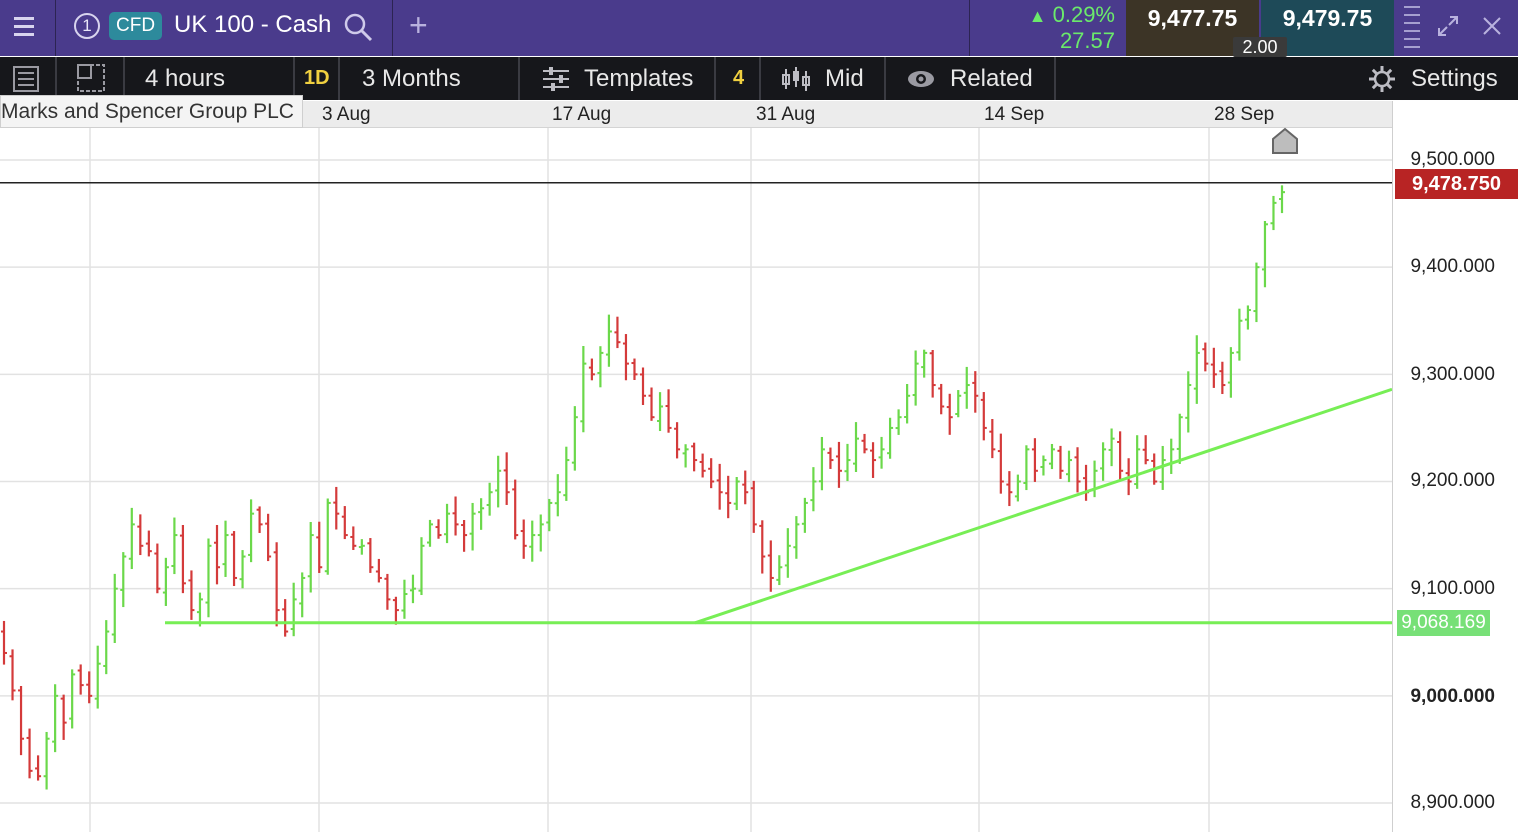 This screenshot has width=1518, height=832. Describe the element at coordinates (1443, 623) in the screenshot. I see `horizontal-line-tag: 9,068.169` at that location.